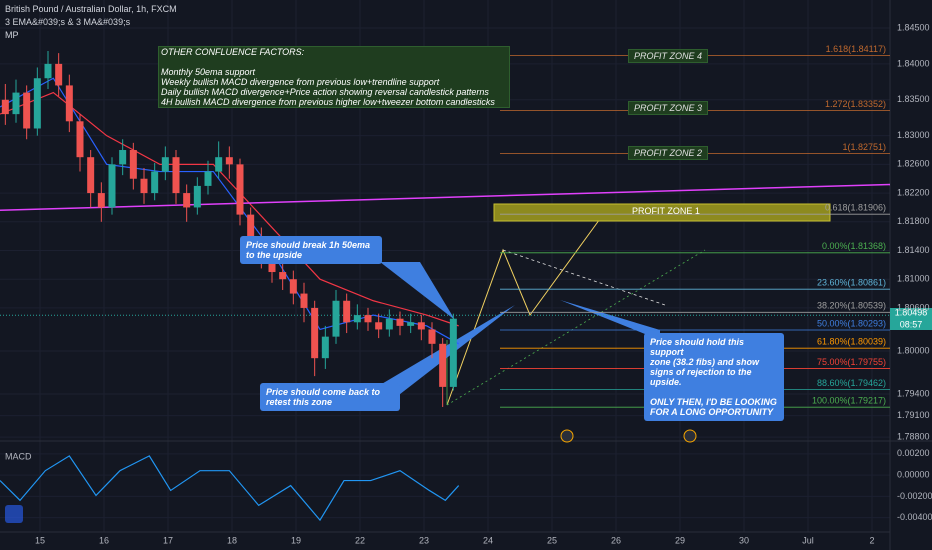 This screenshot has height=550, width=932. I want to click on y-tick-label: 1.81800, so click(913, 221).